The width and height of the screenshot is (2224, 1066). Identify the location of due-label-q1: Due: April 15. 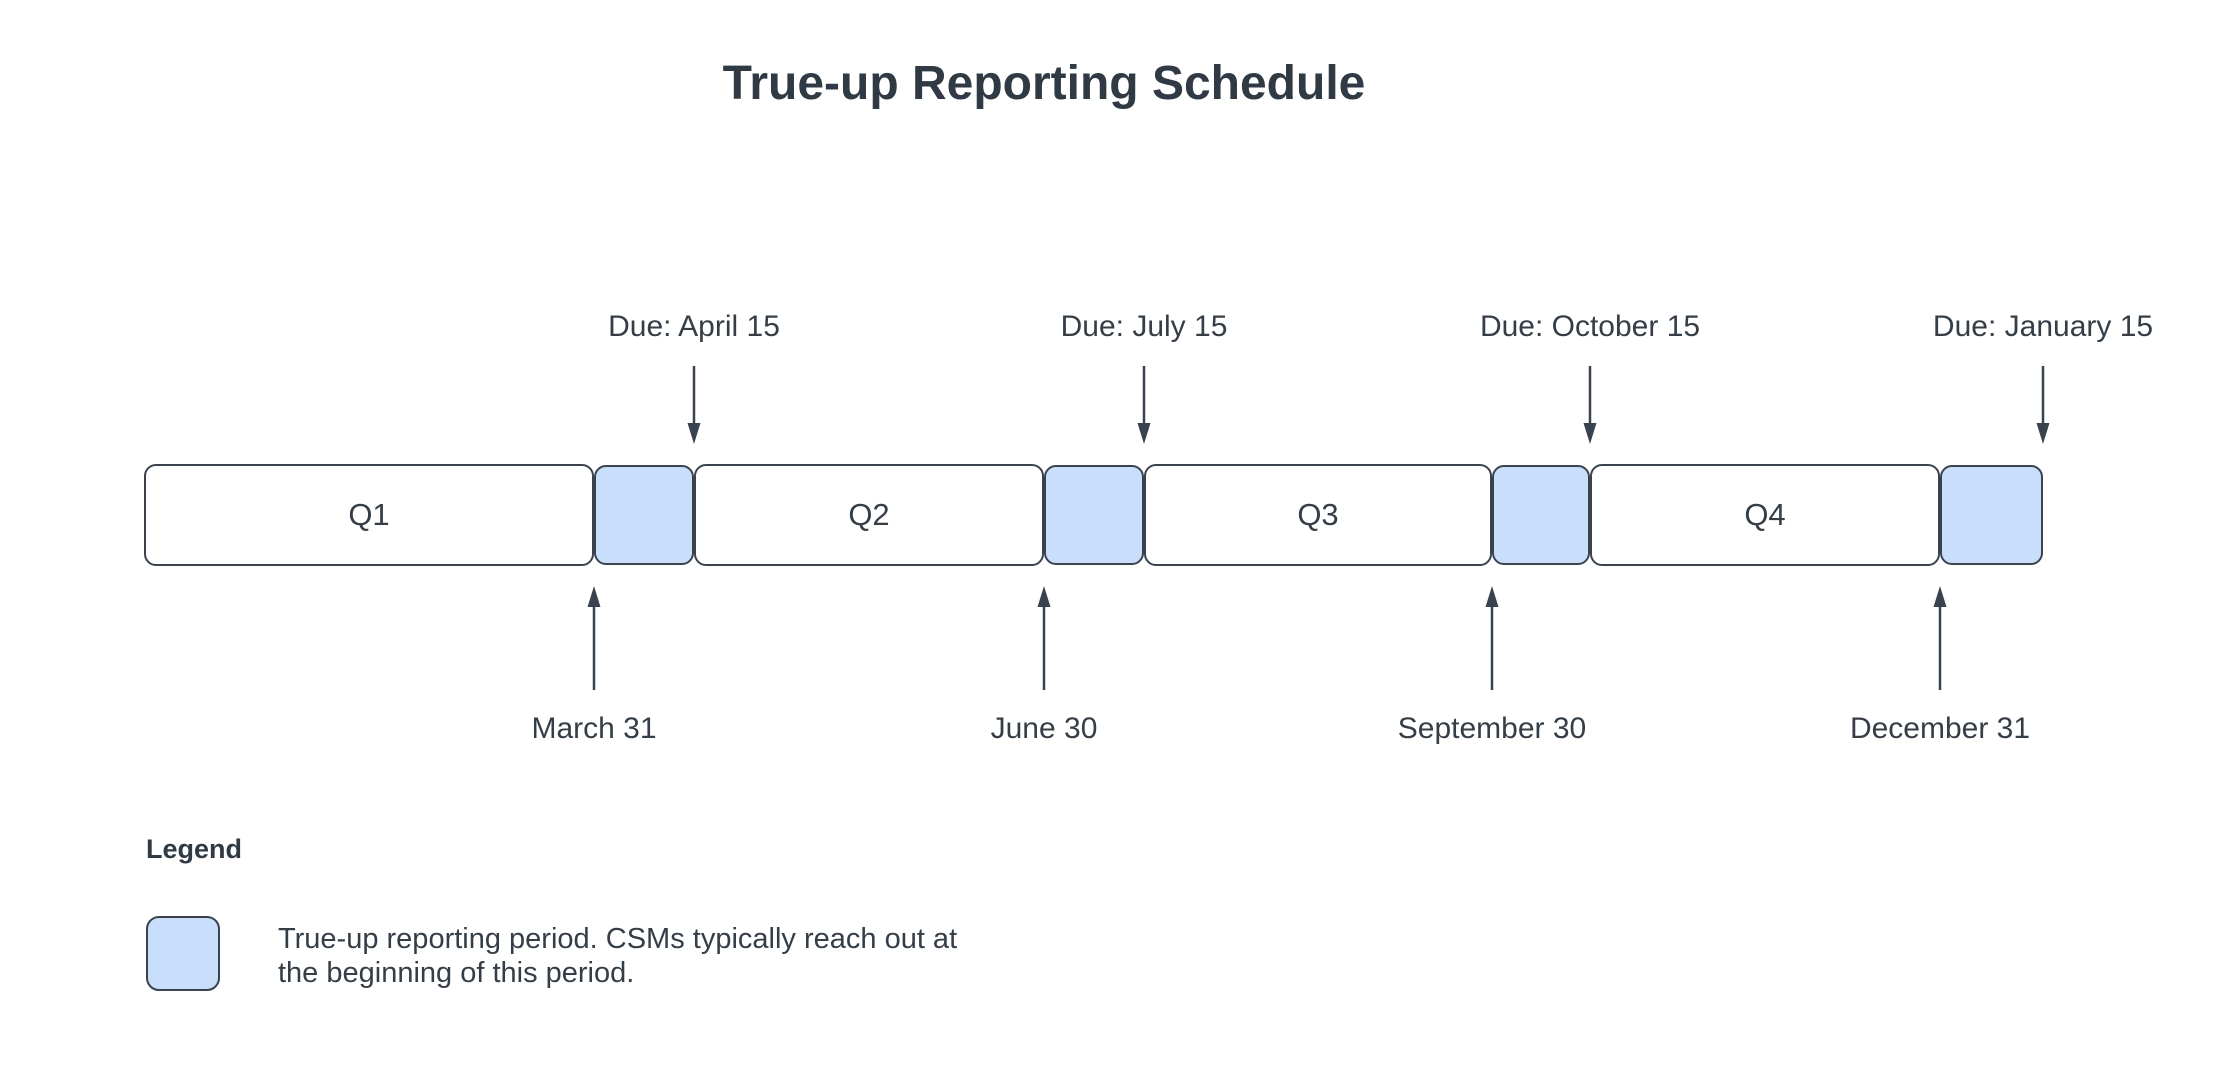
(694, 326).